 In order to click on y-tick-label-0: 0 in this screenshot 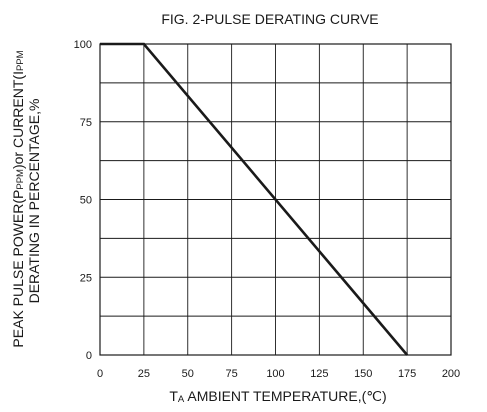, I will do `click(89, 356)`.